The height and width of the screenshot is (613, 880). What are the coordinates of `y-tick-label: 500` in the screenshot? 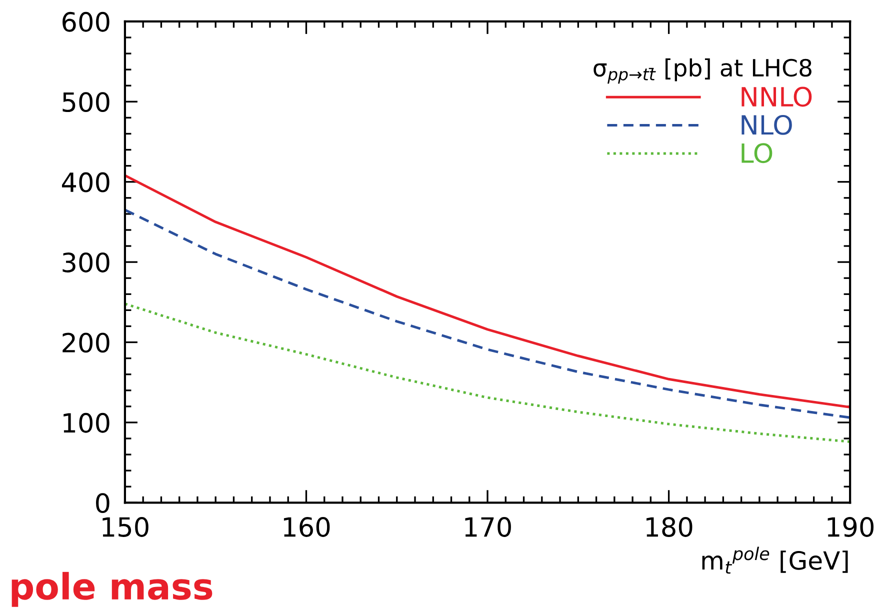 It's located at (86, 102).